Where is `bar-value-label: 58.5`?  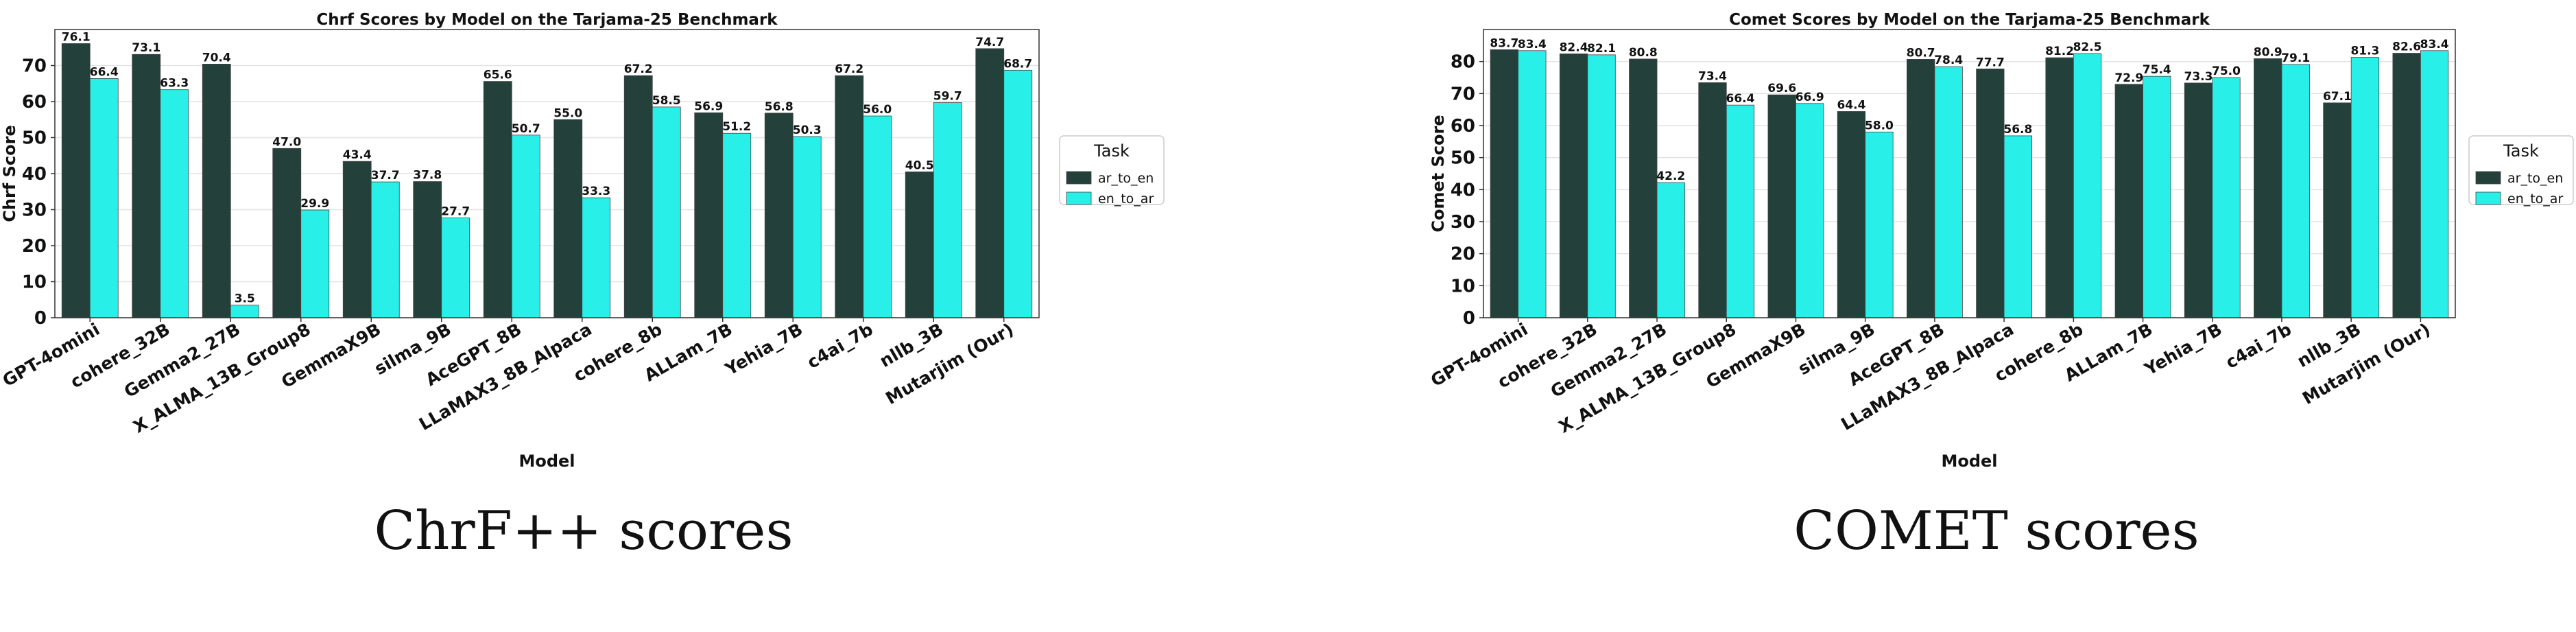 bar-value-label: 58.5 is located at coordinates (666, 101).